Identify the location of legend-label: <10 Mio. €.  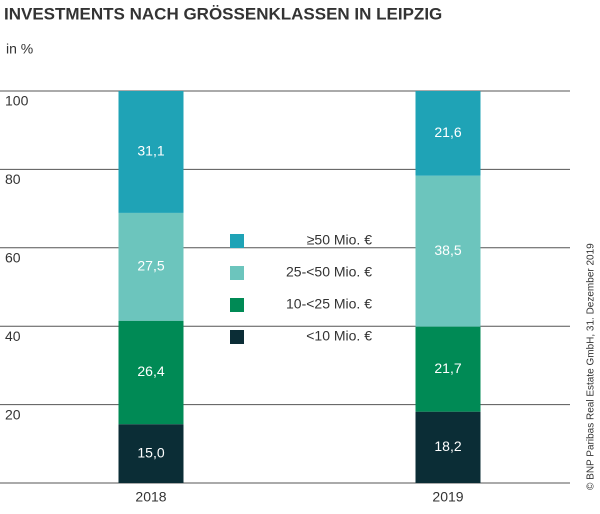
(339, 336).